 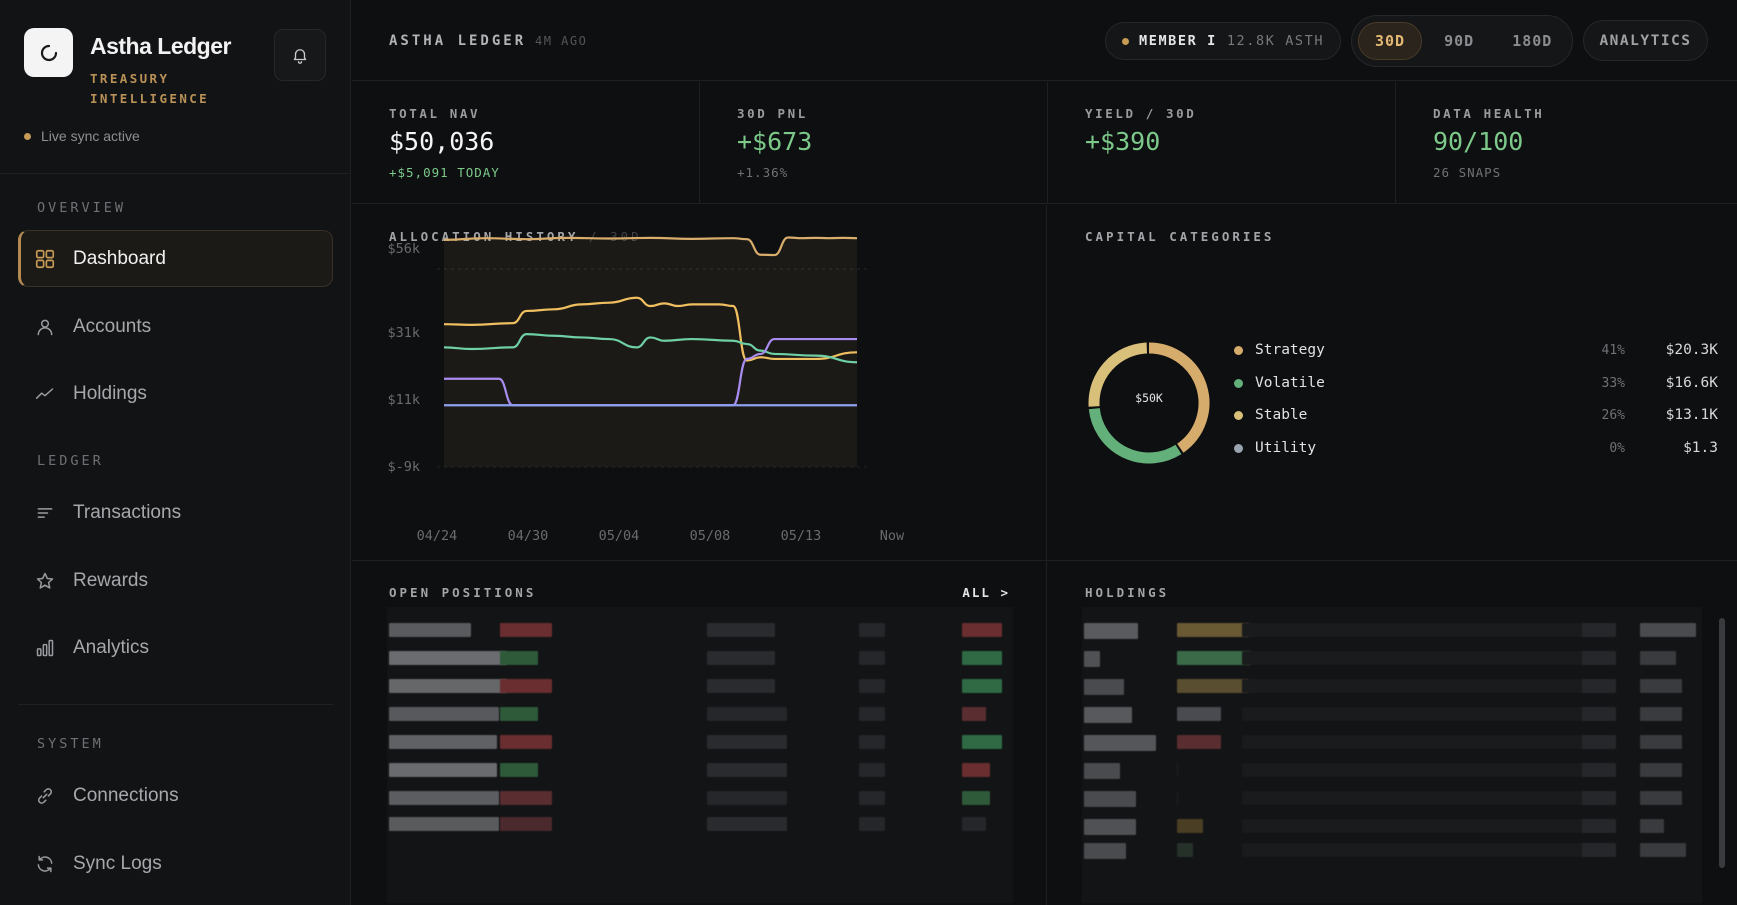 What do you see at coordinates (1223, 41) in the screenshot?
I see `member-badge: MEMBER I 12.8K ASTH` at bounding box center [1223, 41].